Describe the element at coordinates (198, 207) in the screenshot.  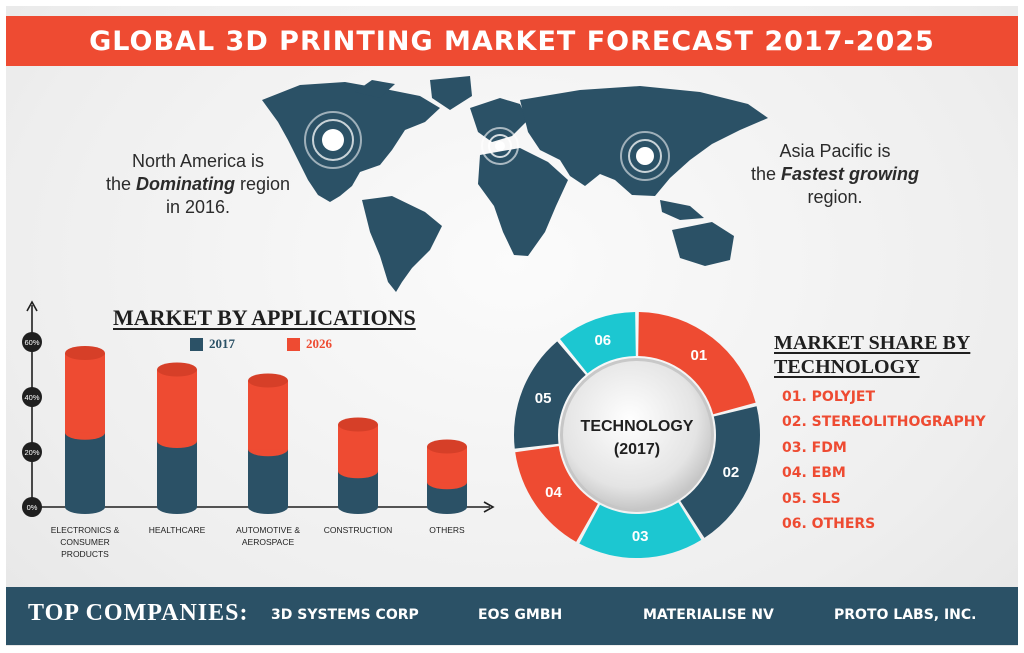
I see `north-america-line3: in 2016.` at that location.